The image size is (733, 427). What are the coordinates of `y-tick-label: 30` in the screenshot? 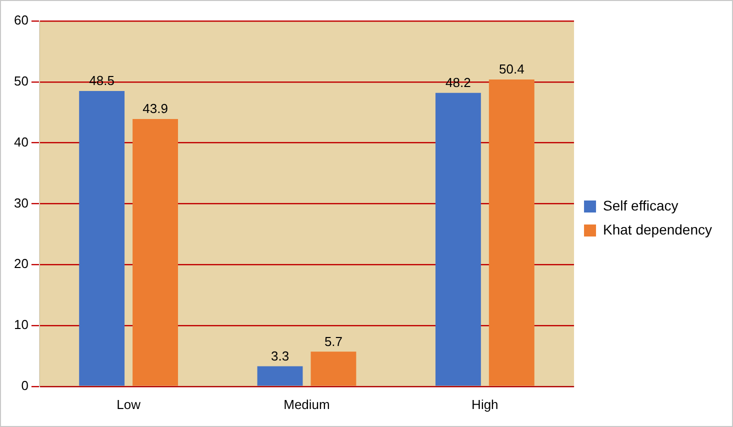 It's located at (21, 202).